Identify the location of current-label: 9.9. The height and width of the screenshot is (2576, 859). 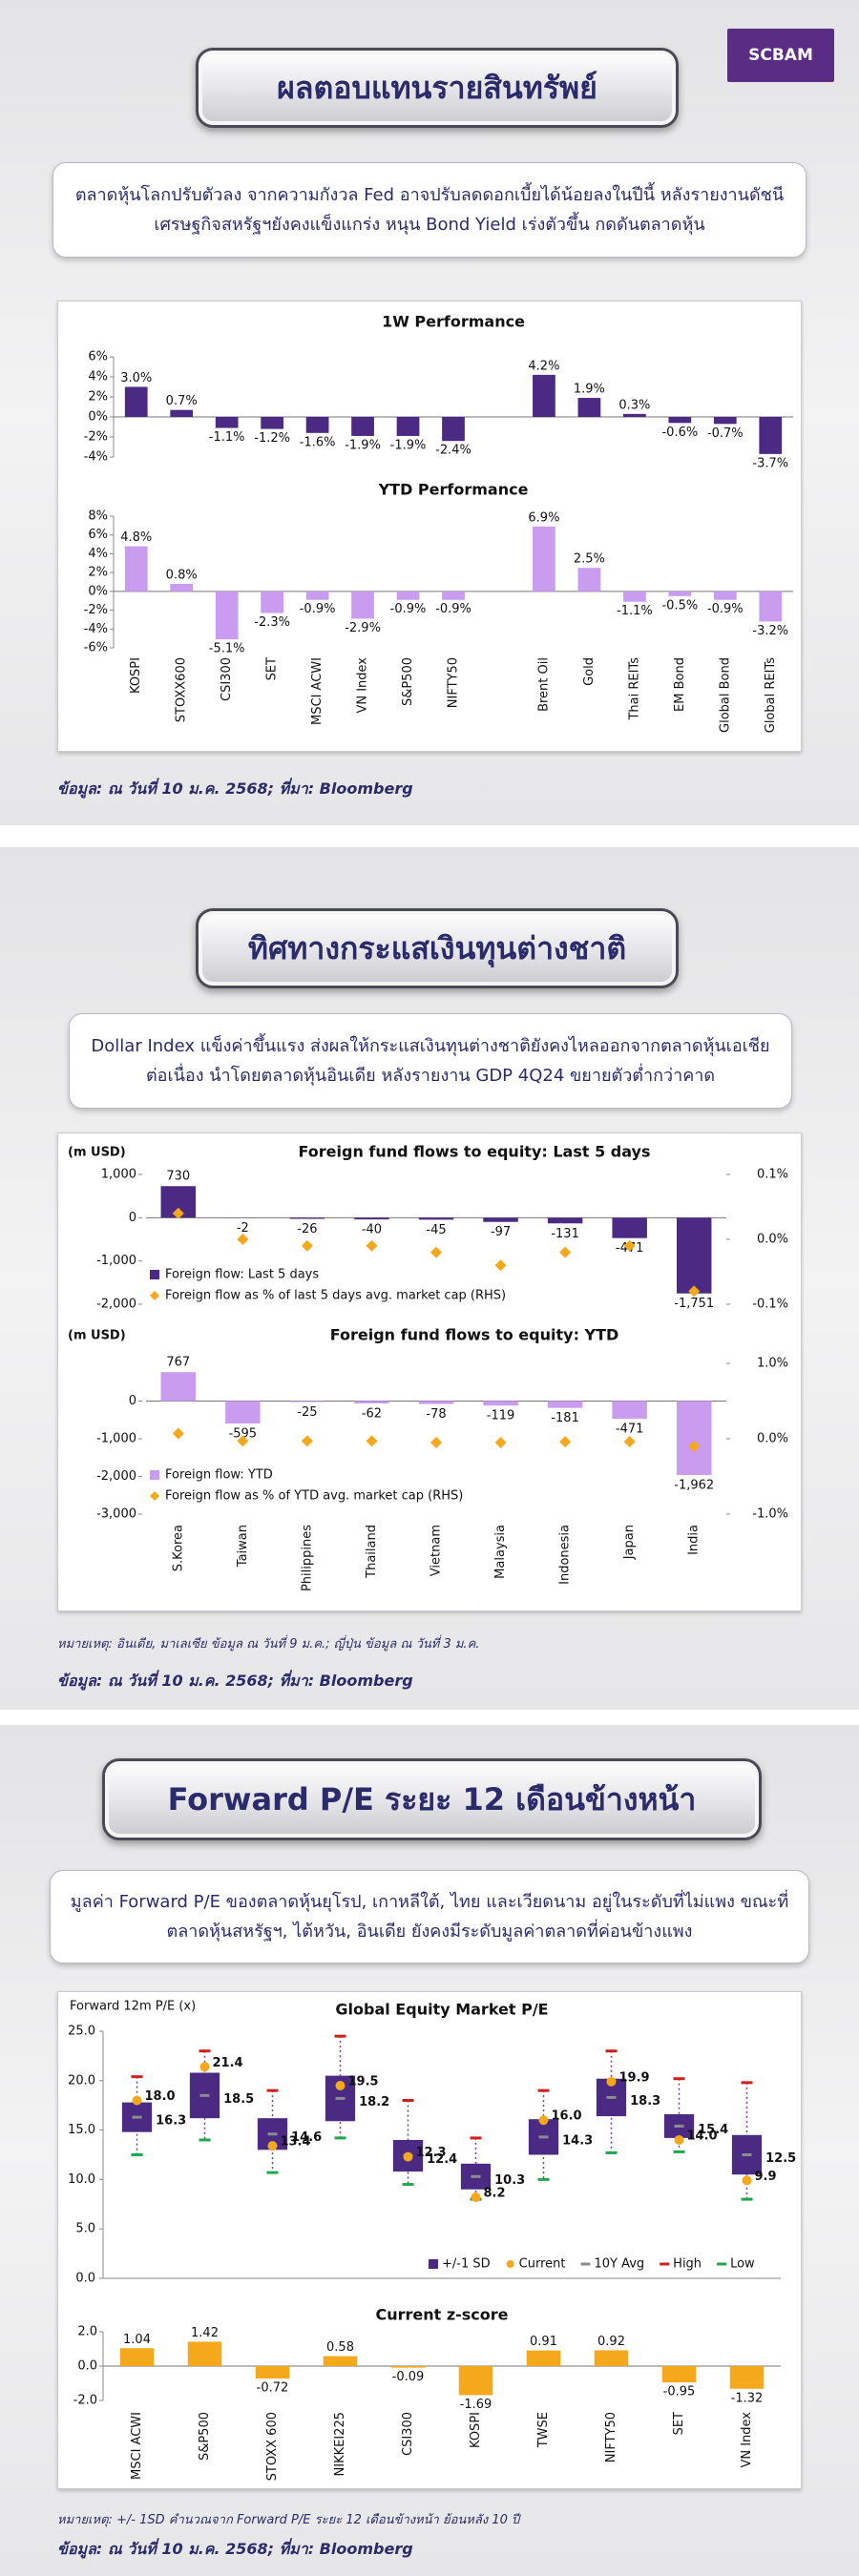
(766, 2177).